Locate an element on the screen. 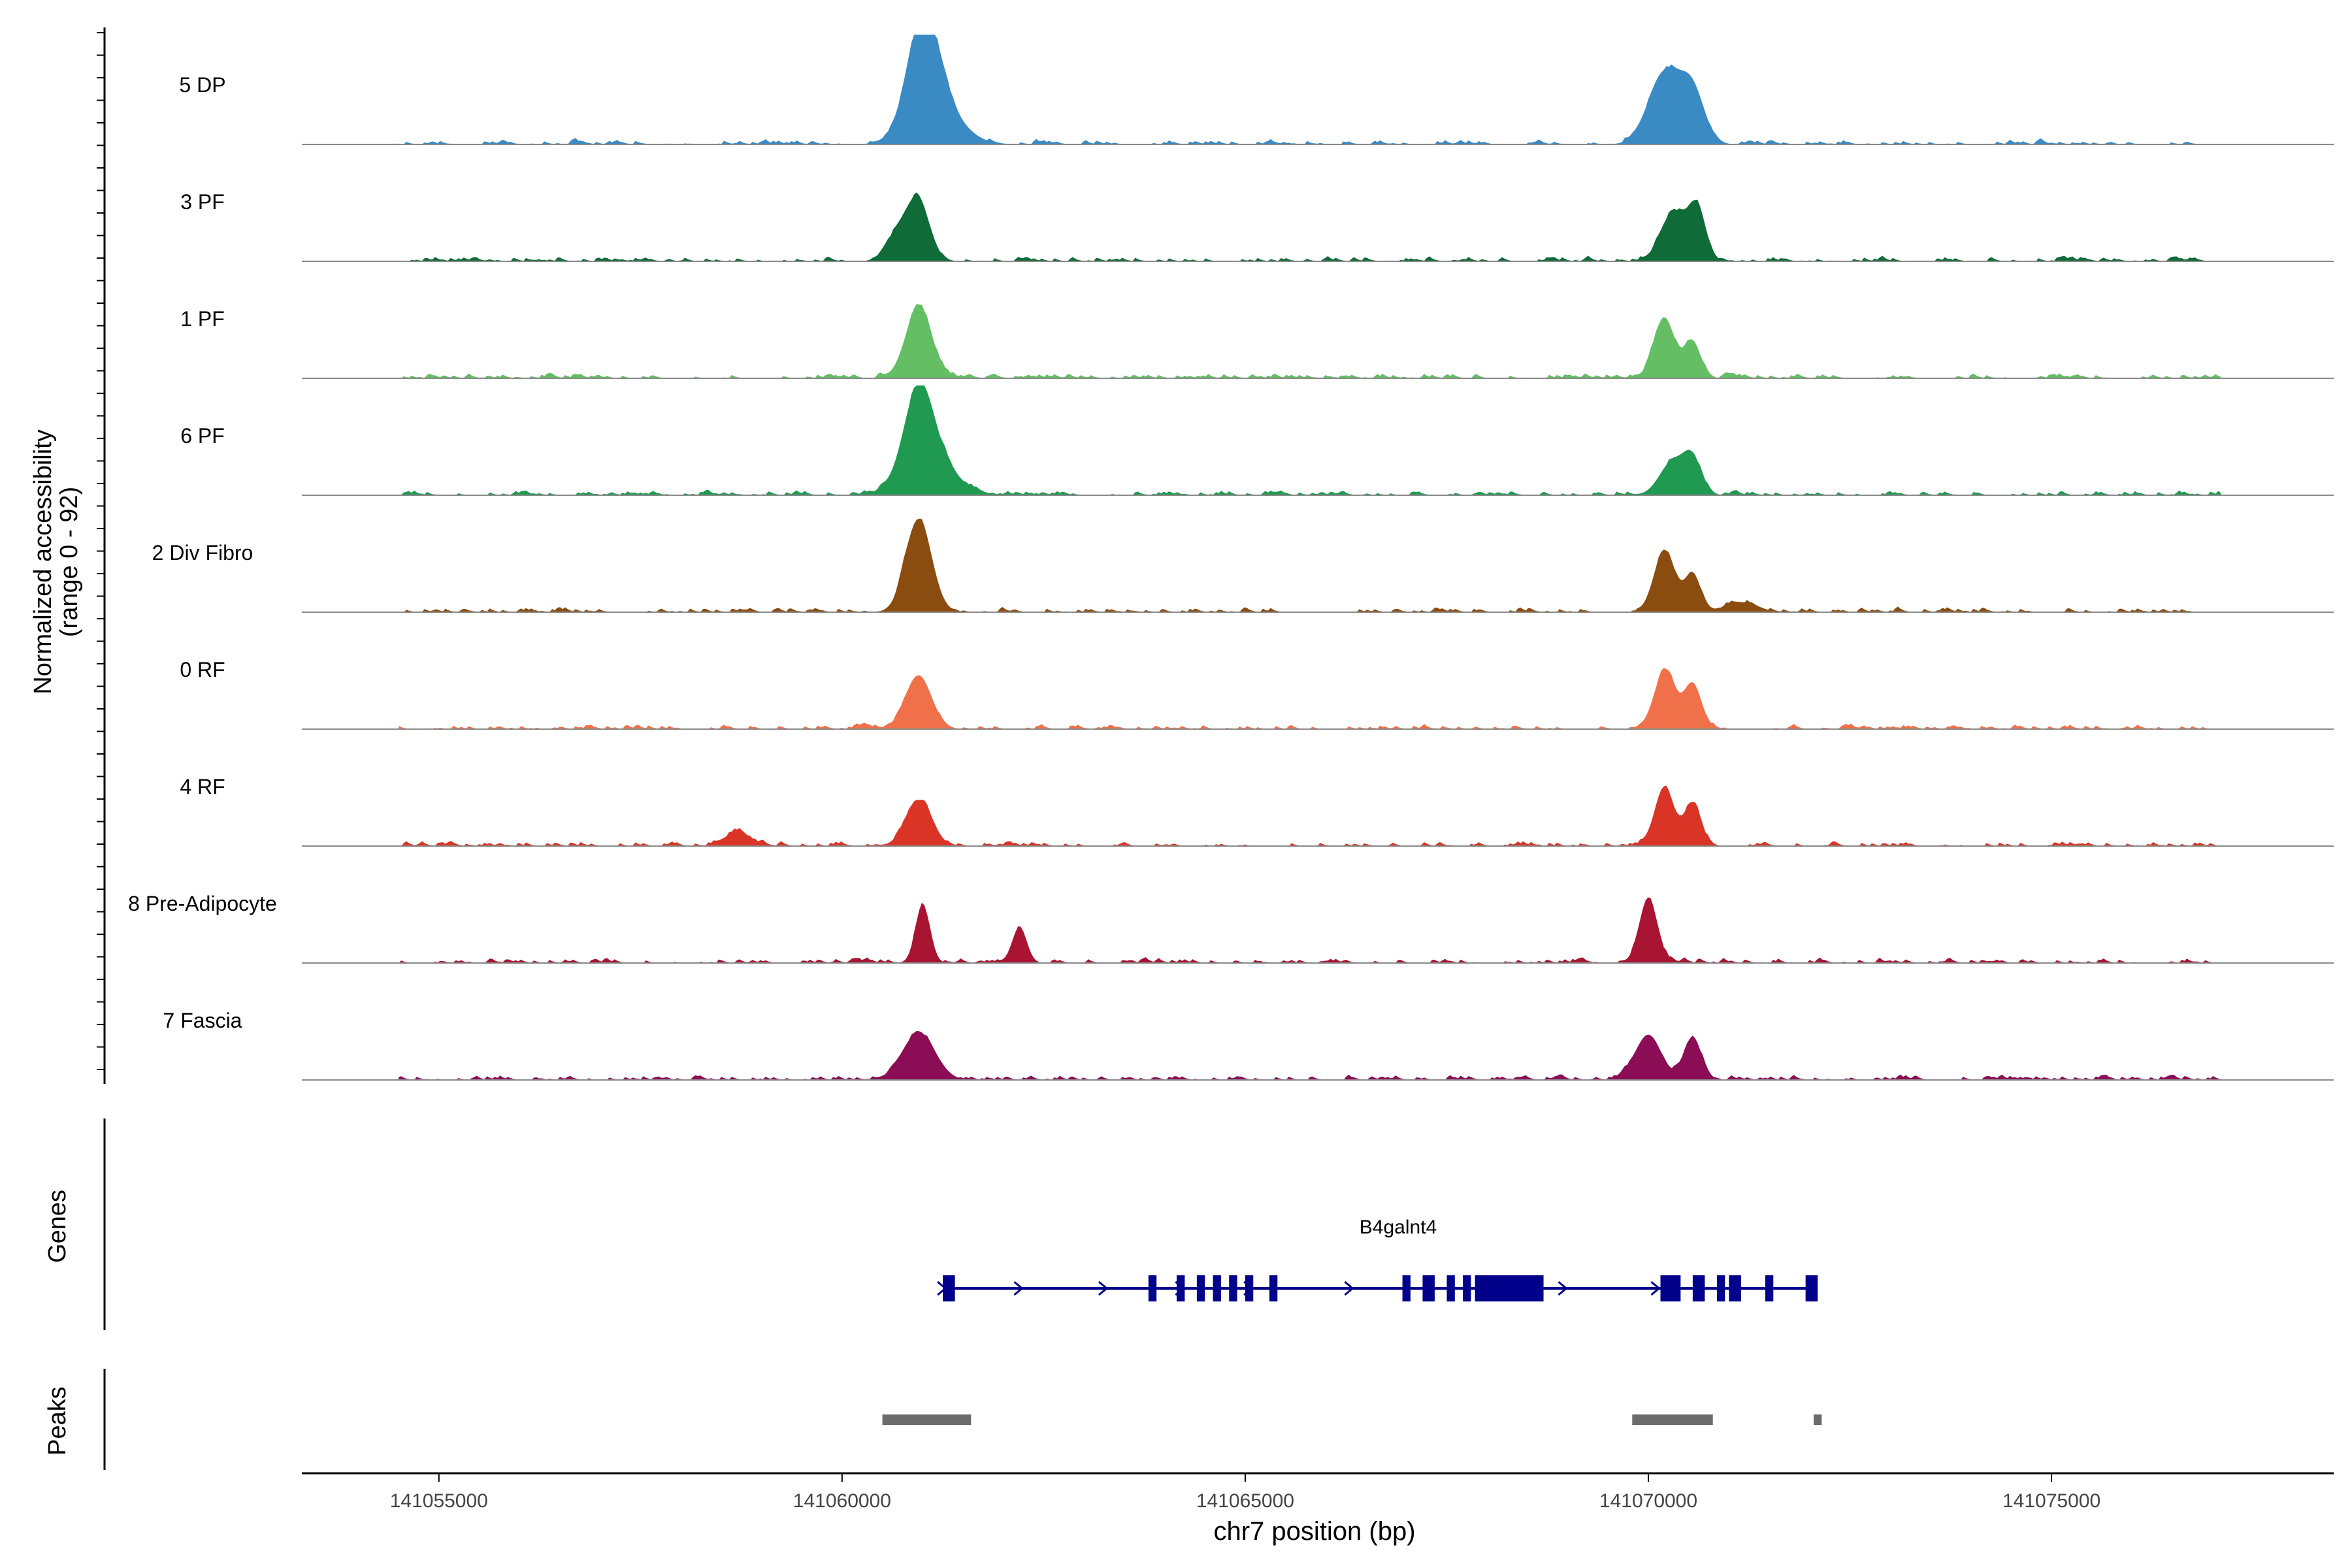 The width and height of the screenshot is (2352, 1568). x-tick-label: 141065000 is located at coordinates (1245, 1501).